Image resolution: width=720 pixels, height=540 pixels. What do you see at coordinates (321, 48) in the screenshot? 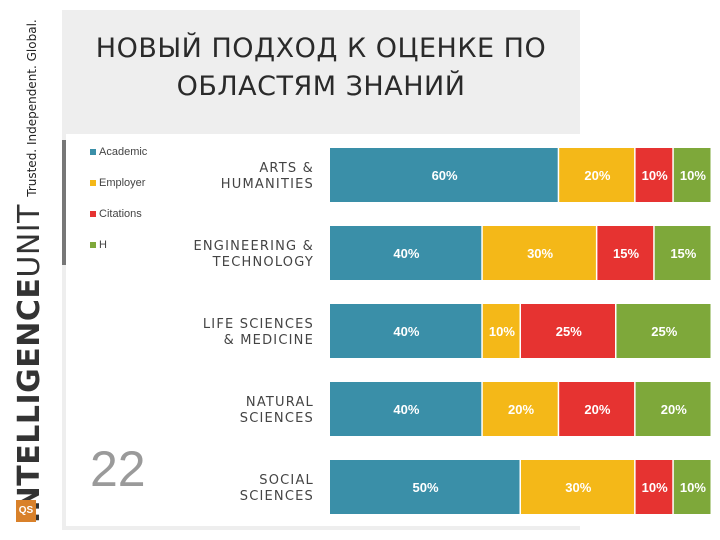
I see `title-line-1: НОВЫЙ ПОДХОД К ОЦЕНКЕ ПО` at bounding box center [321, 48].